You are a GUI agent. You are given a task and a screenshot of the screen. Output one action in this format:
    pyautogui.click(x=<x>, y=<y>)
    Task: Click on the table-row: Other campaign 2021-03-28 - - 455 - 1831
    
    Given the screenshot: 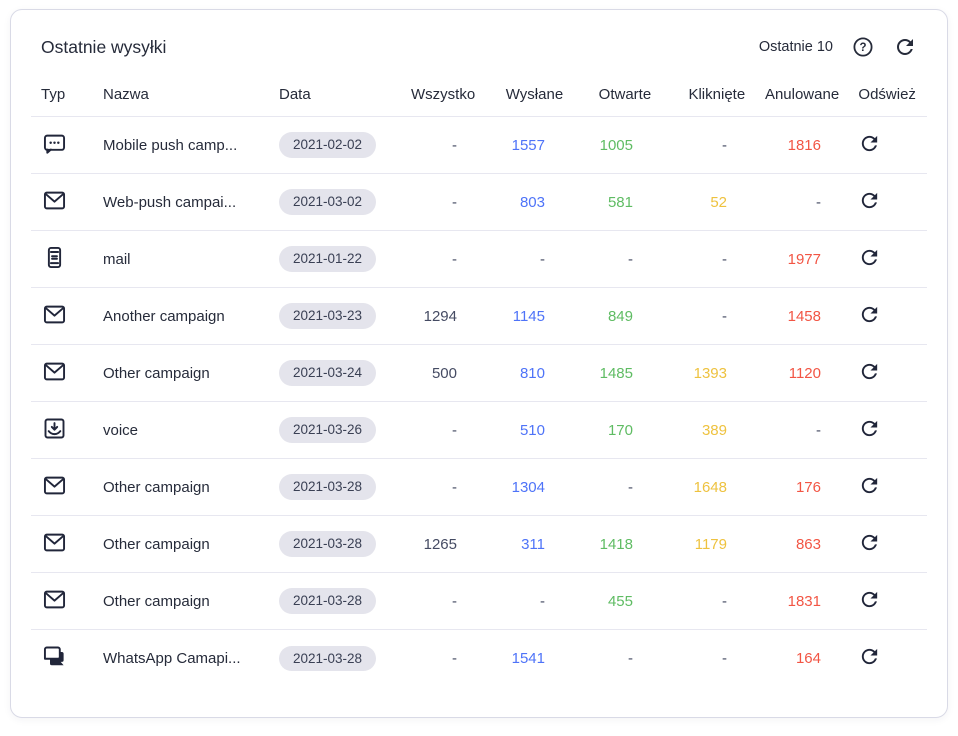 What is the action you would take?
    pyautogui.click(x=479, y=601)
    